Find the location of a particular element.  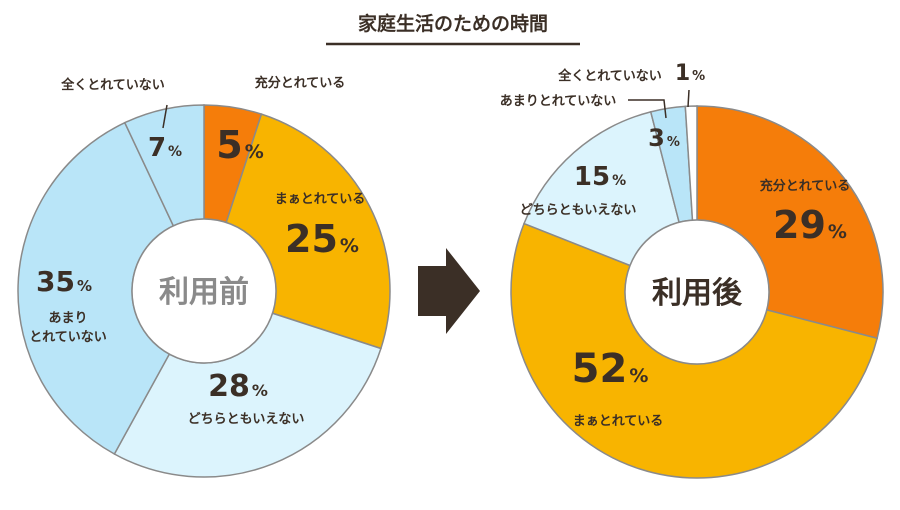

slice-value-label: 28% is located at coordinates (238, 386).